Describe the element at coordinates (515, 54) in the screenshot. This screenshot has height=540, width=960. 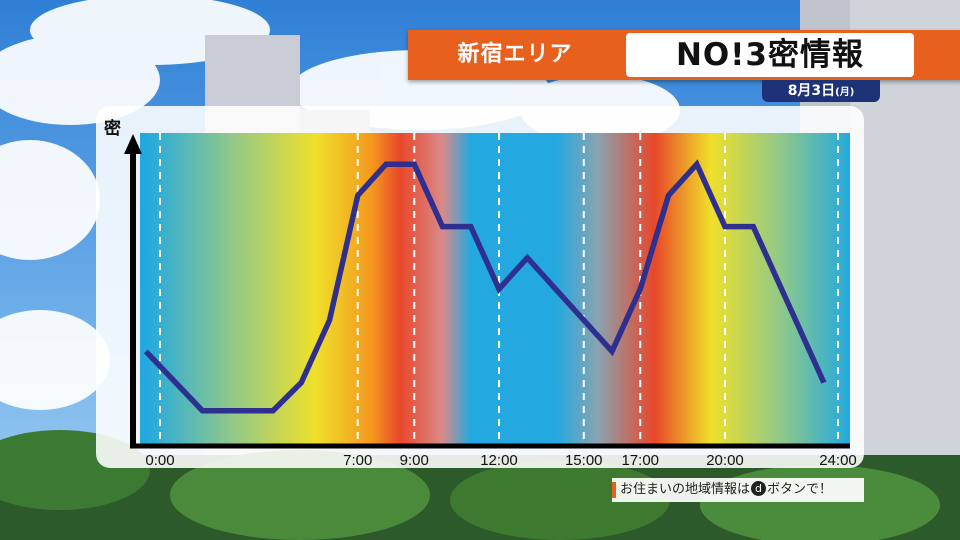
I see `area-label: 新宿エリア` at that location.